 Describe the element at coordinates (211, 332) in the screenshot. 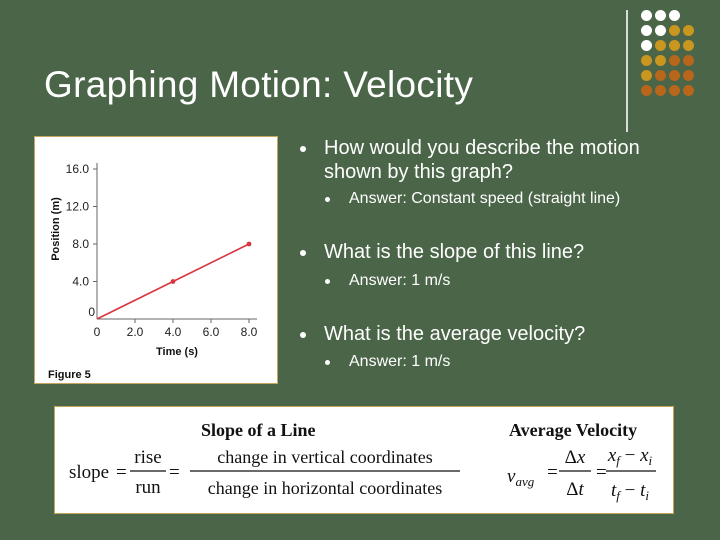

I see `x-tick-label: 6.0` at that location.